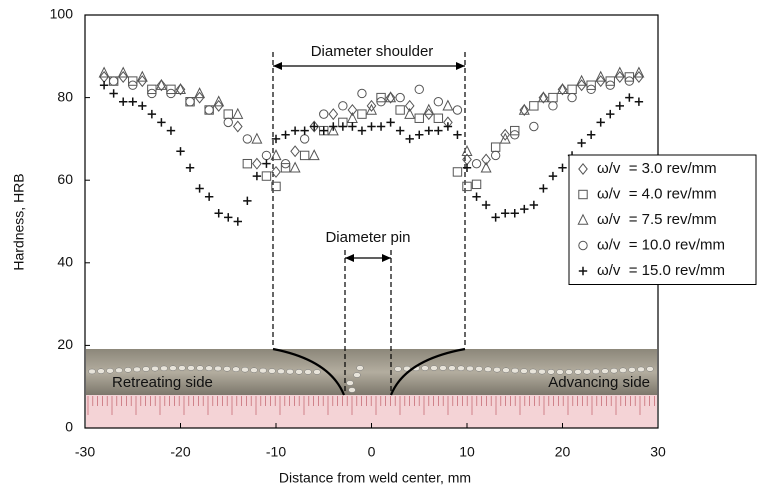  Describe the element at coordinates (62, 14) in the screenshot. I see `y-tick-label: 100` at that location.